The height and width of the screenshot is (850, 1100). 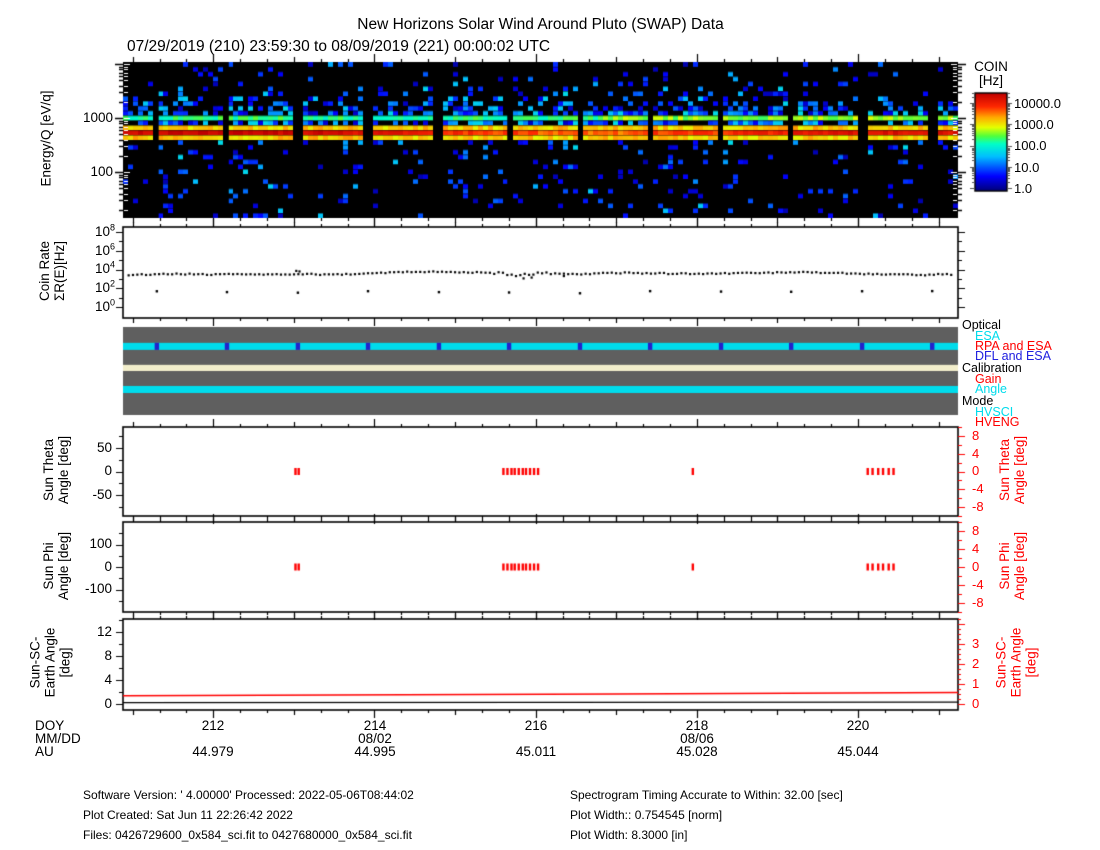 What do you see at coordinates (978, 488) in the screenshot?
I see `suntheta-right-ytick: -4` at bounding box center [978, 488].